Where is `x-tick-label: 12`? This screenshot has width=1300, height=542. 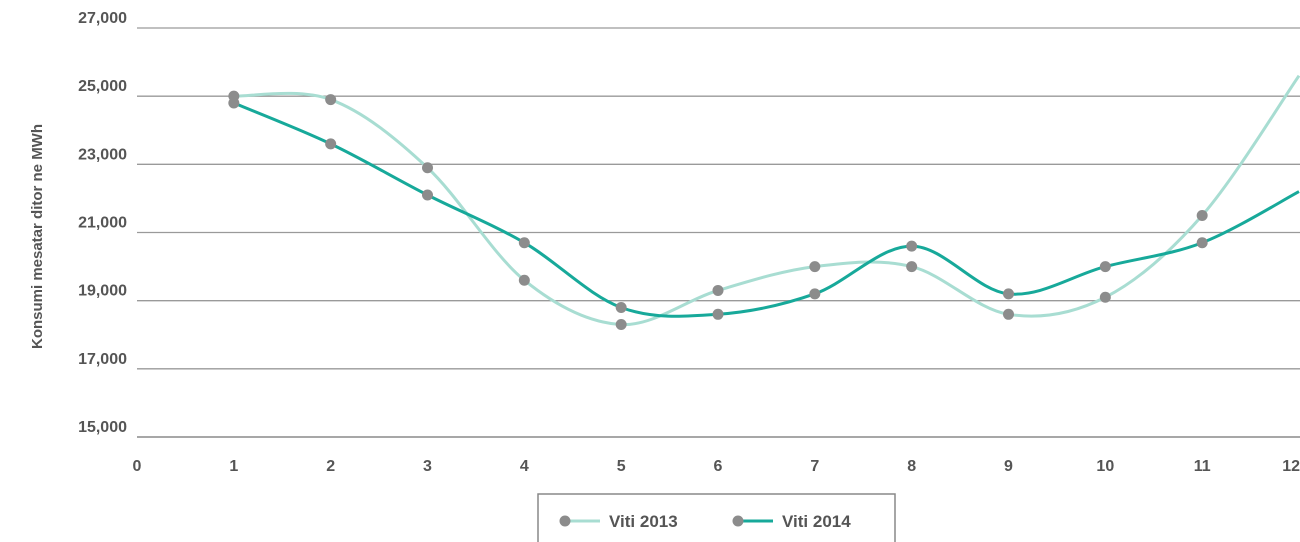 x-tick-label: 12 is located at coordinates (1291, 466).